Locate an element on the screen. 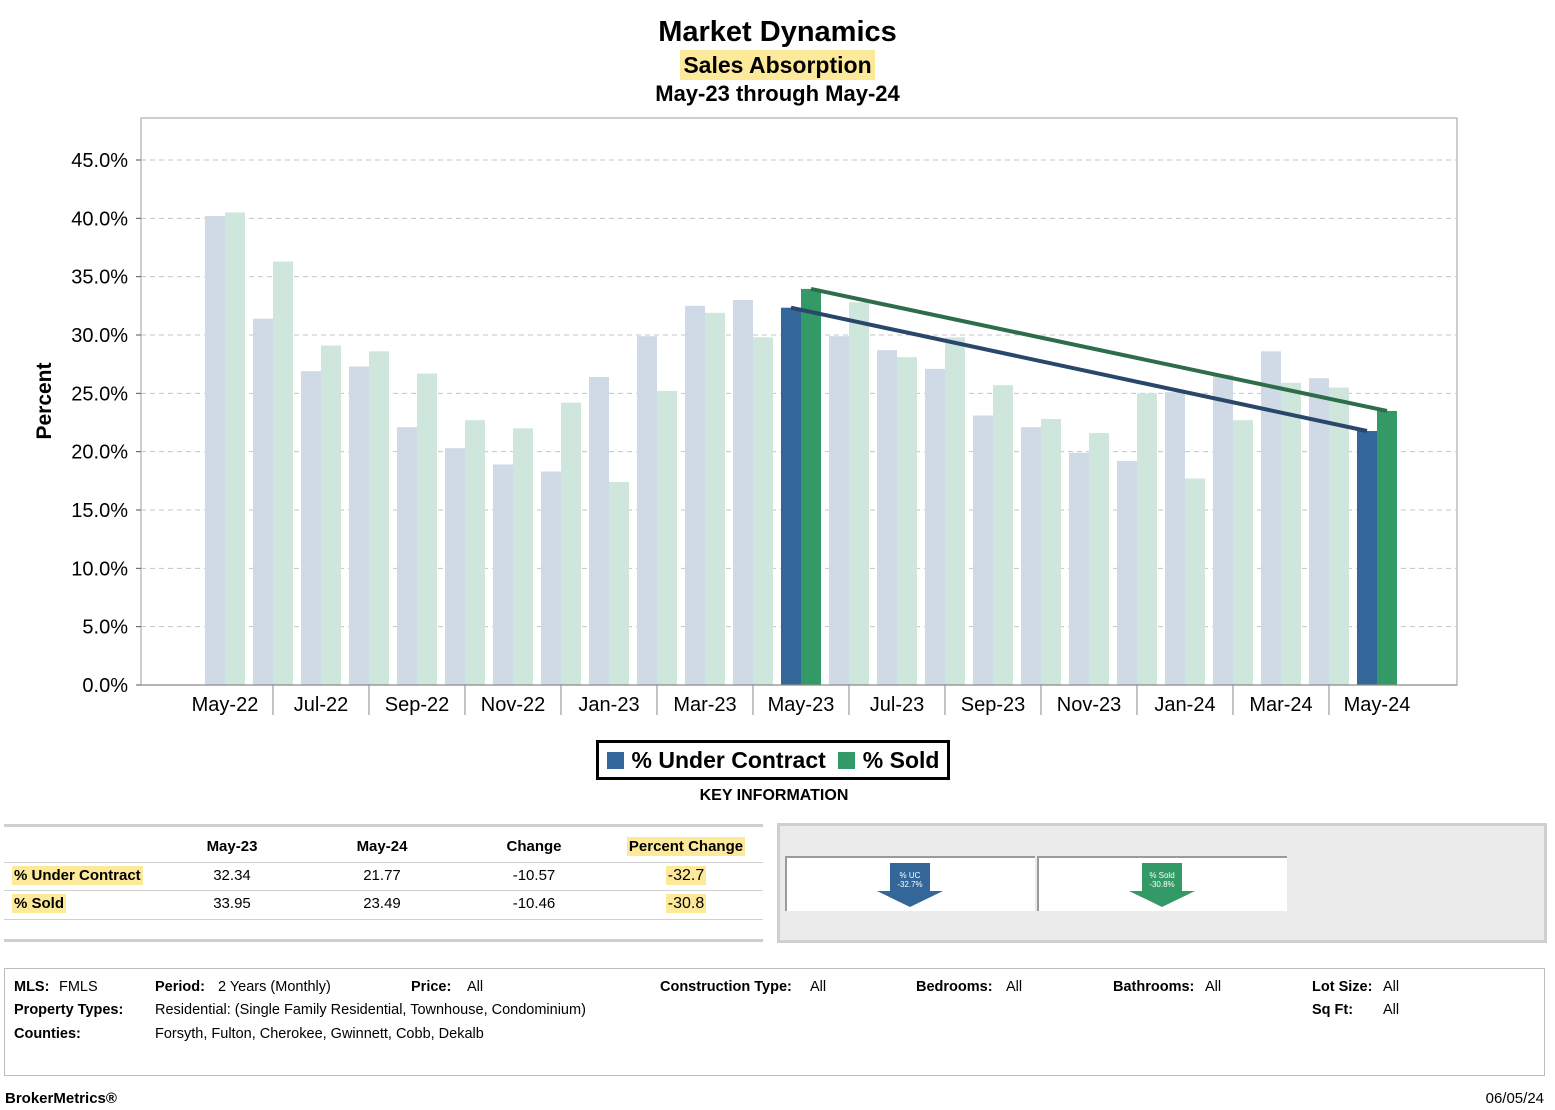 This screenshot has height=1110, width=1555. row-label-text: % Sold is located at coordinates (39, 903).